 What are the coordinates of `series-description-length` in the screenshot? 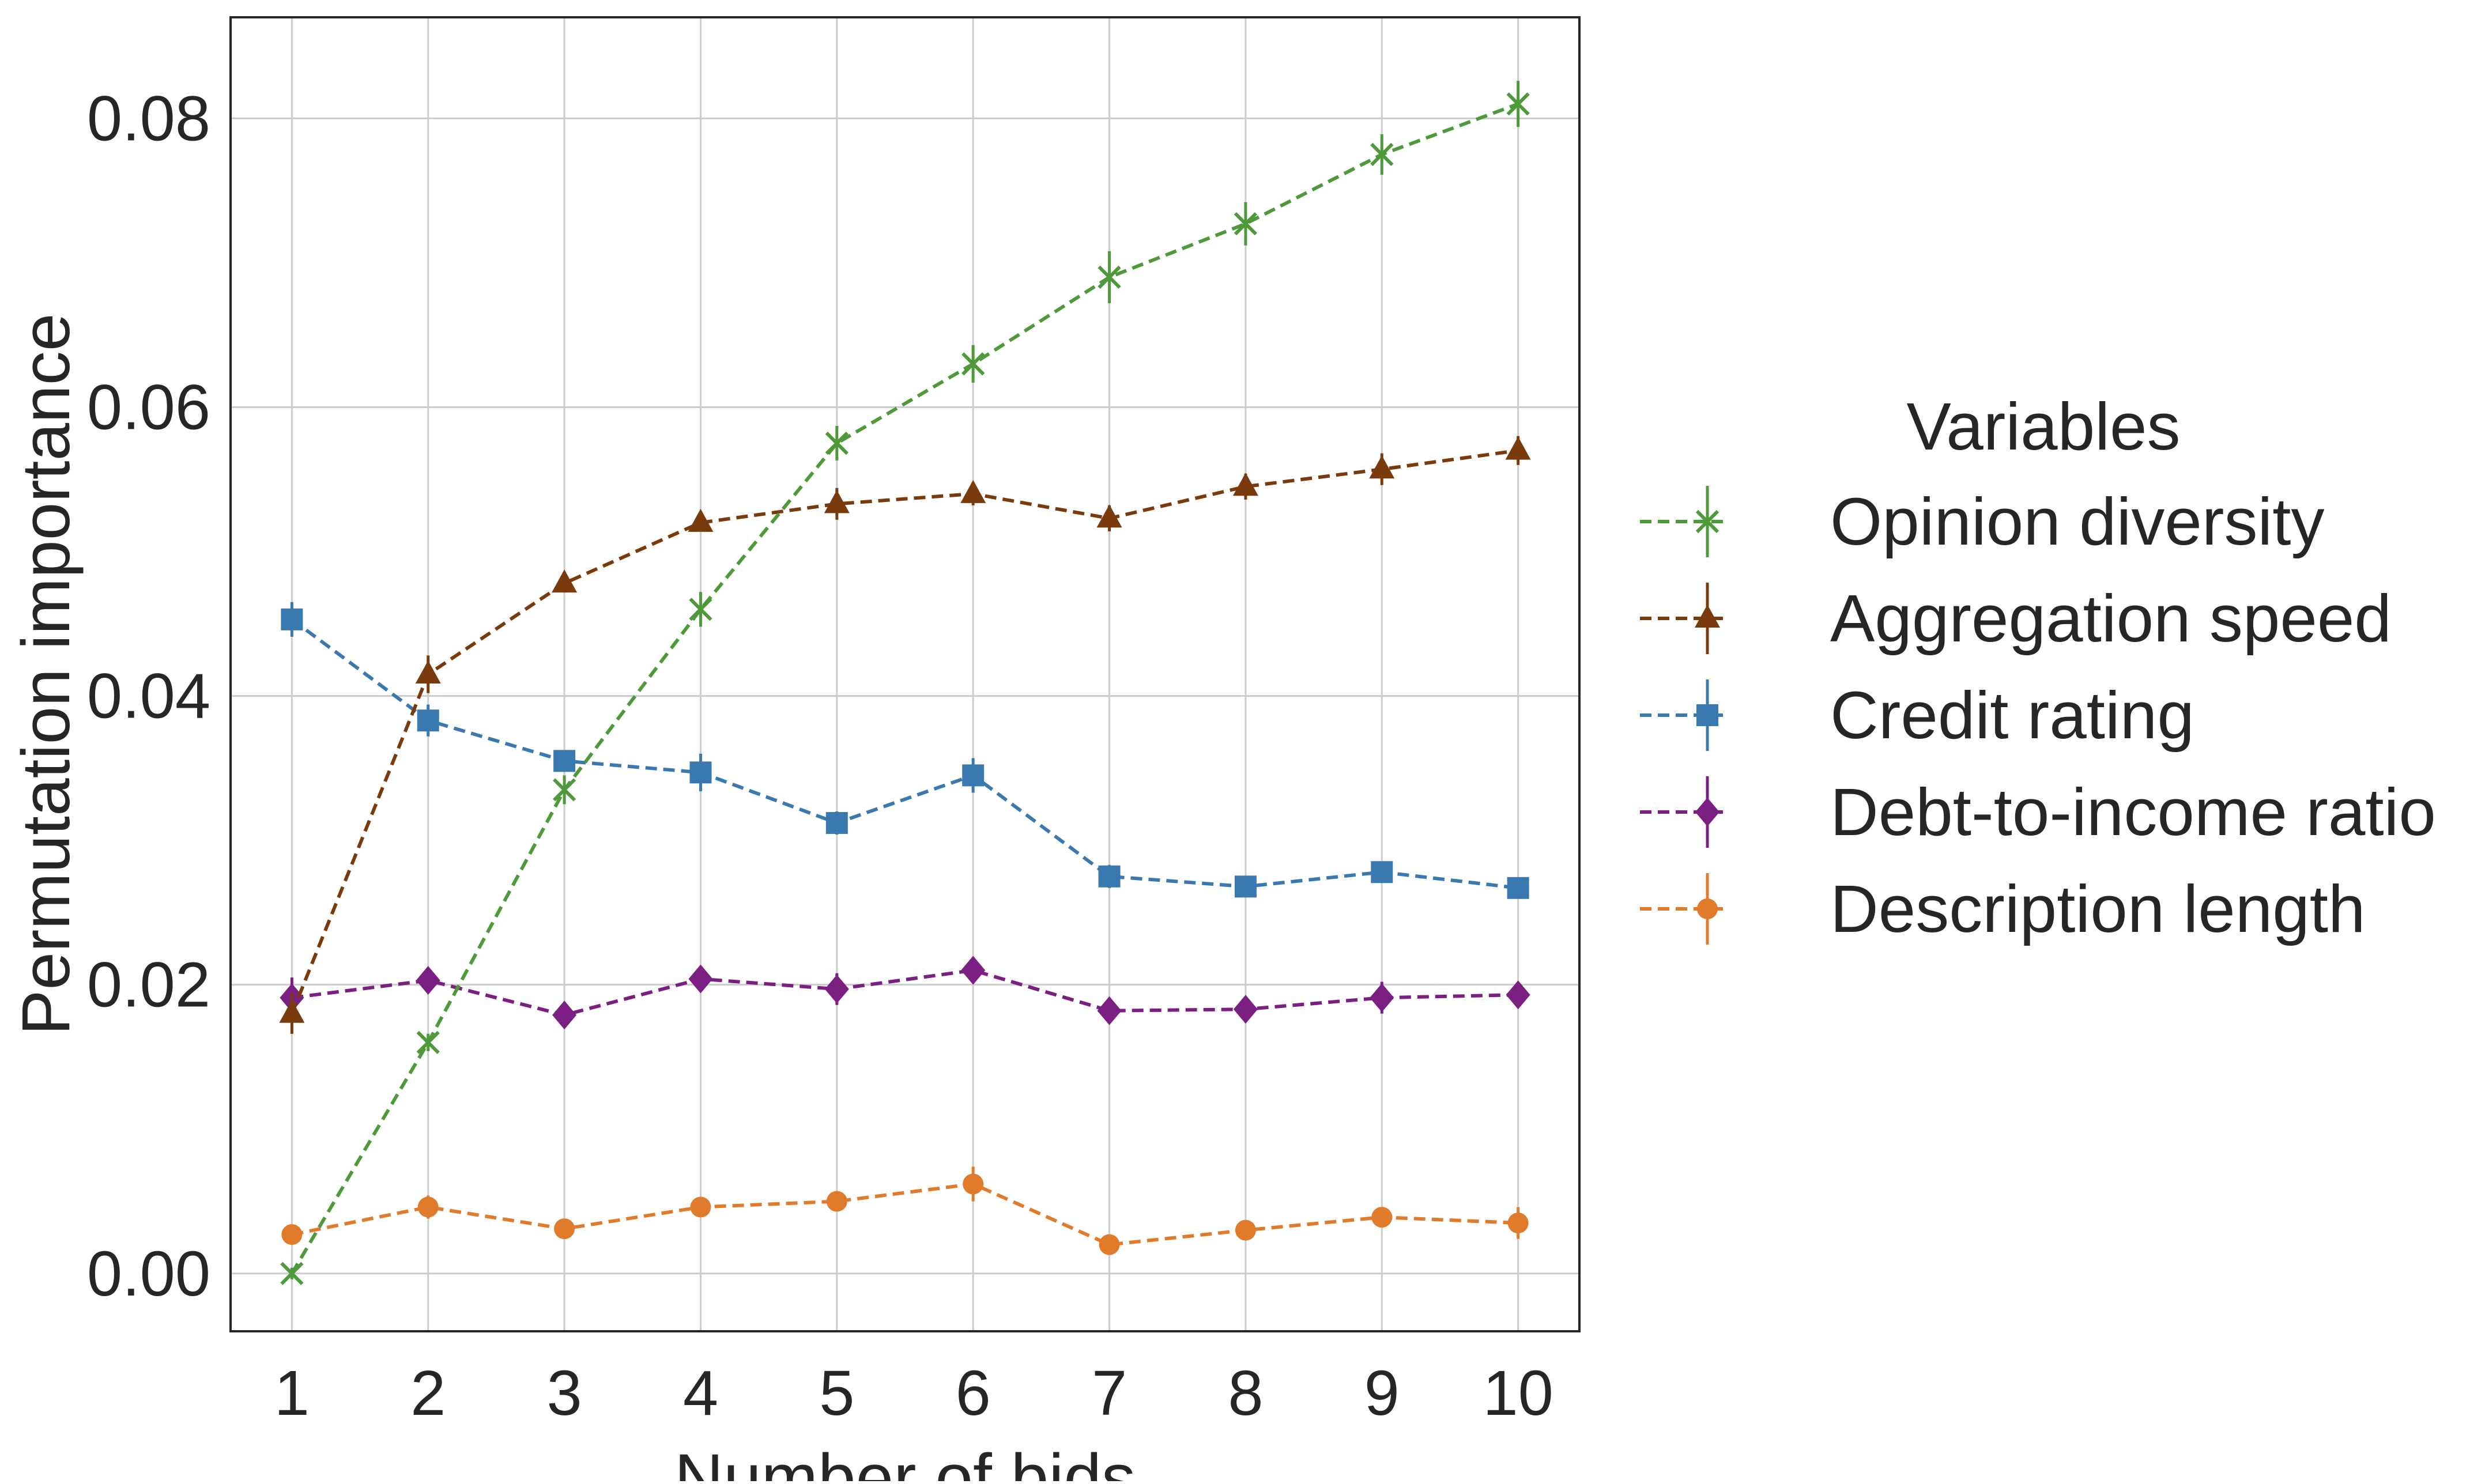 It's located at (905, 1210).